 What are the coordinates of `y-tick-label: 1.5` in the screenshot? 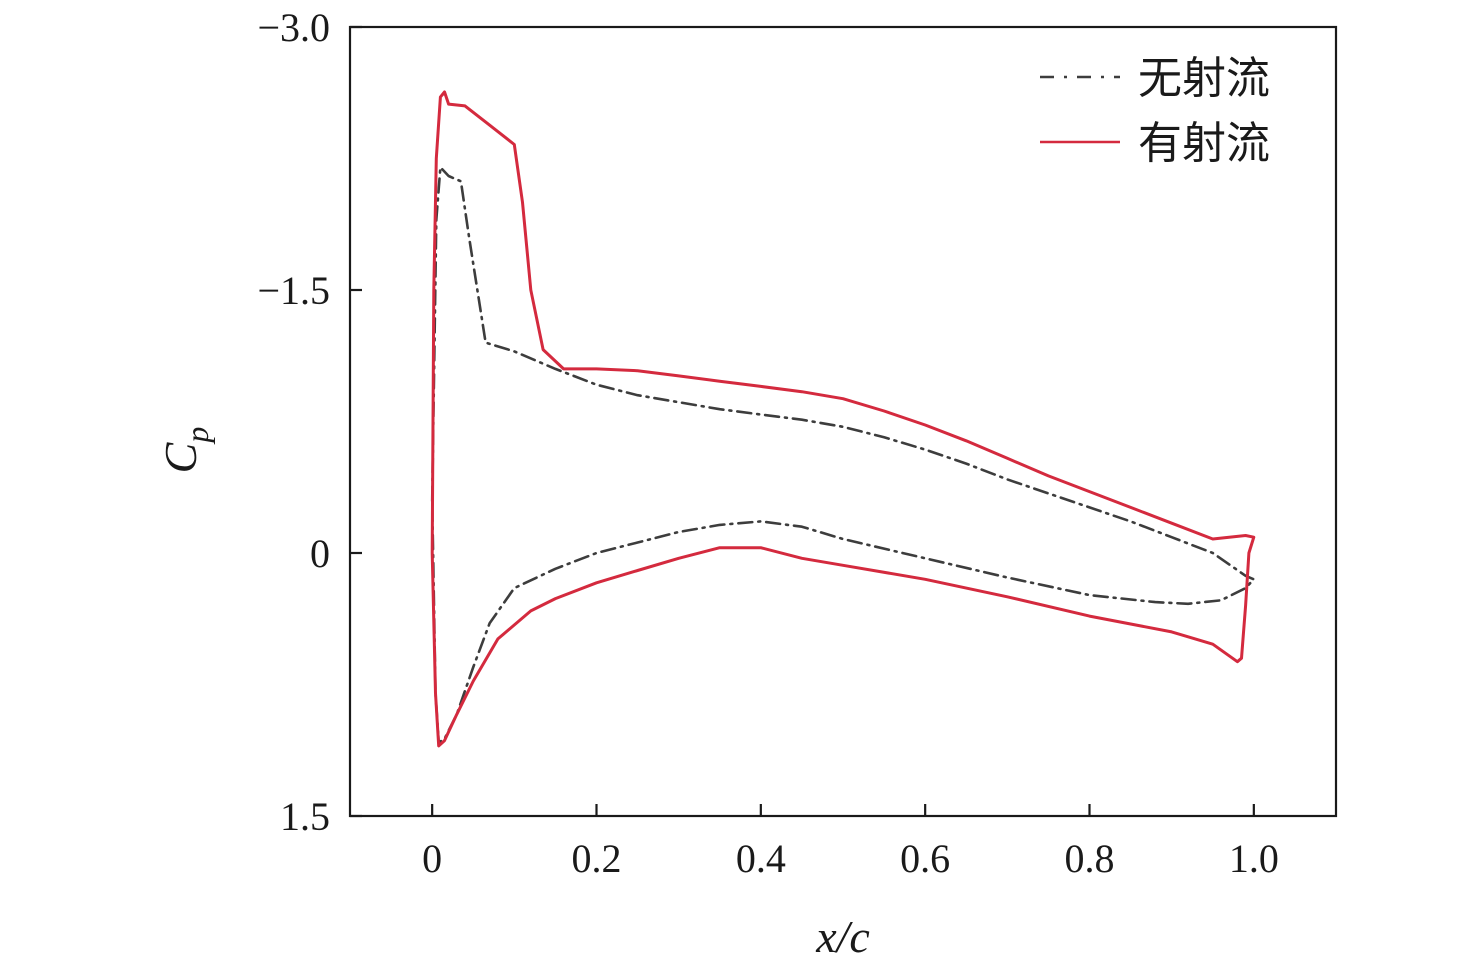 It's located at (305, 816).